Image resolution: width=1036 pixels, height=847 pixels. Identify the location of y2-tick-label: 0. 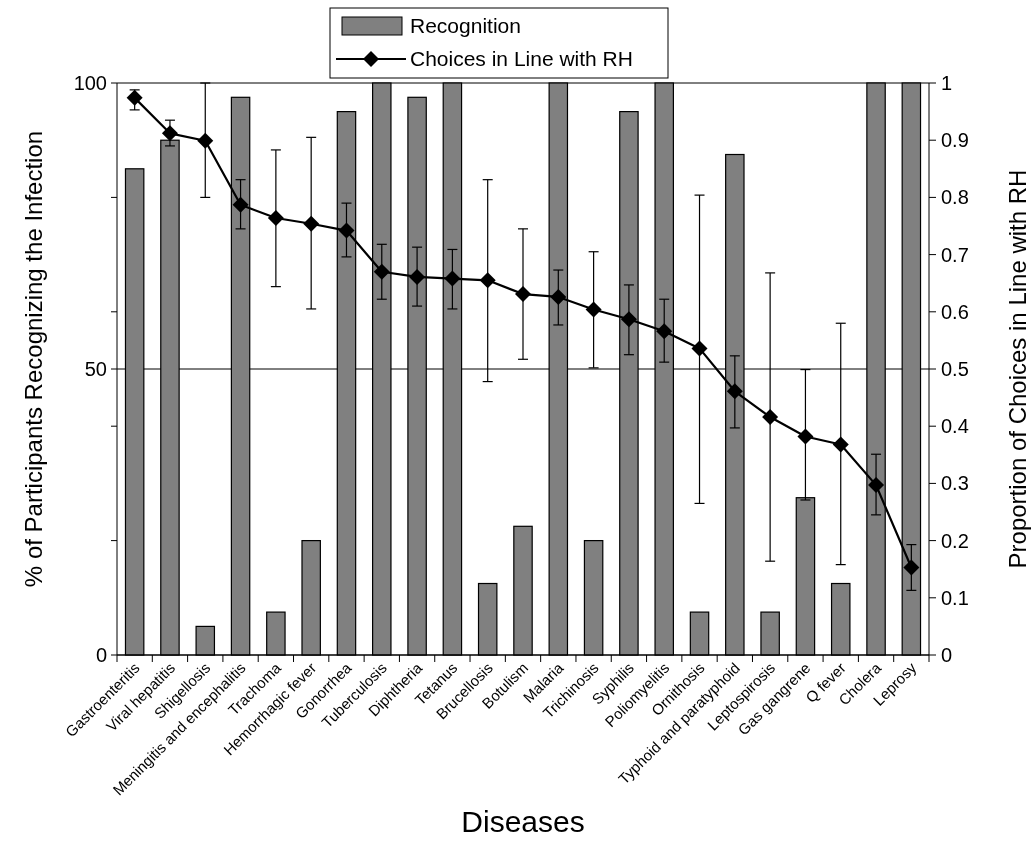
(947, 655).